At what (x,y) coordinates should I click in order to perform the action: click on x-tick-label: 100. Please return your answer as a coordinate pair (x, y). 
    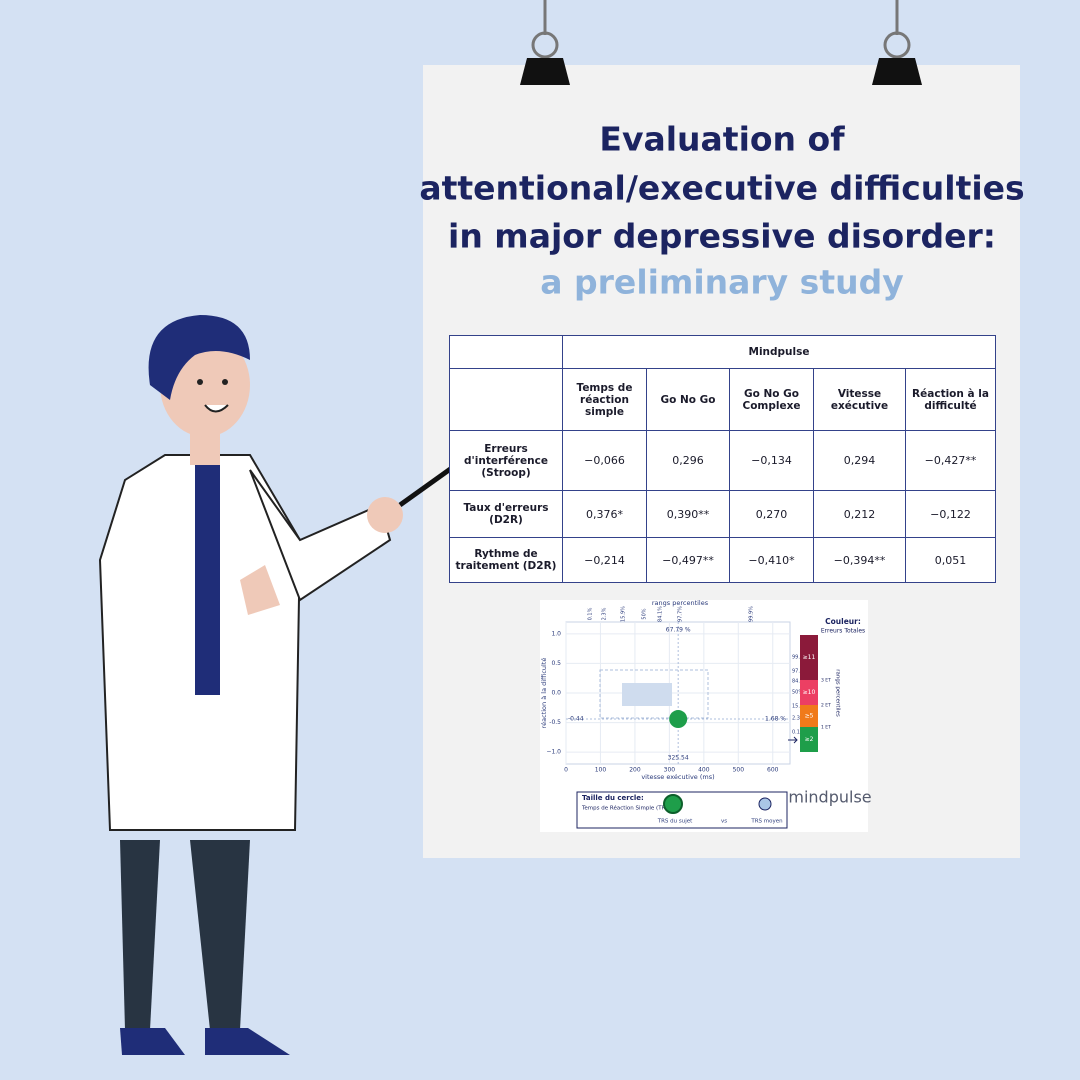
    Looking at the image, I should click on (601, 770).